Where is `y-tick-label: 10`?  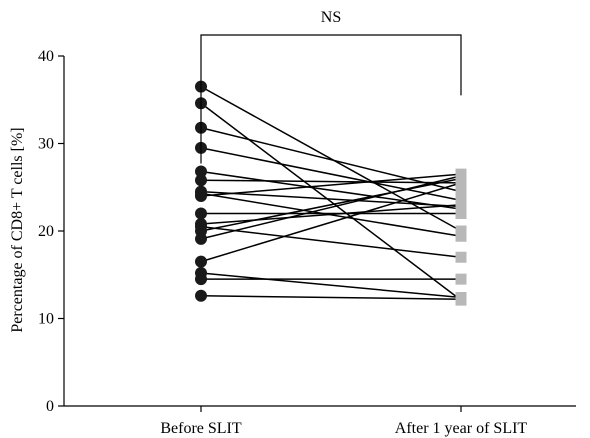
y-tick-label: 10 is located at coordinates (46, 319).